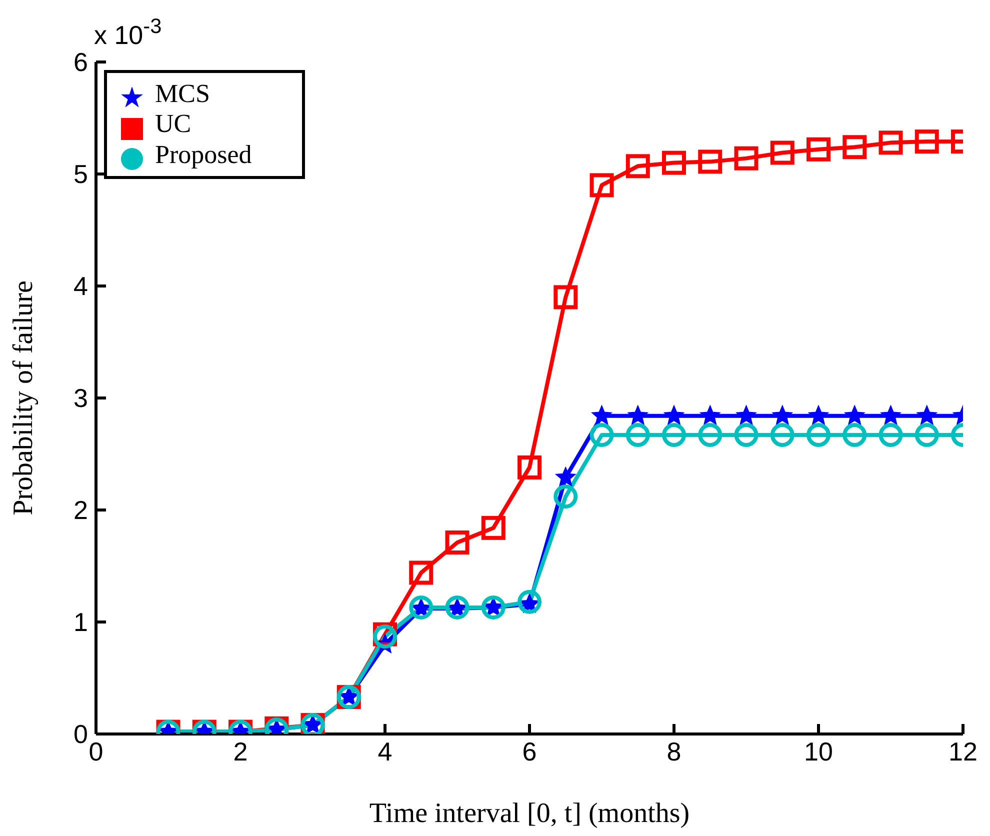  Describe the element at coordinates (81, 286) in the screenshot. I see `y-tick-label: 4` at that location.